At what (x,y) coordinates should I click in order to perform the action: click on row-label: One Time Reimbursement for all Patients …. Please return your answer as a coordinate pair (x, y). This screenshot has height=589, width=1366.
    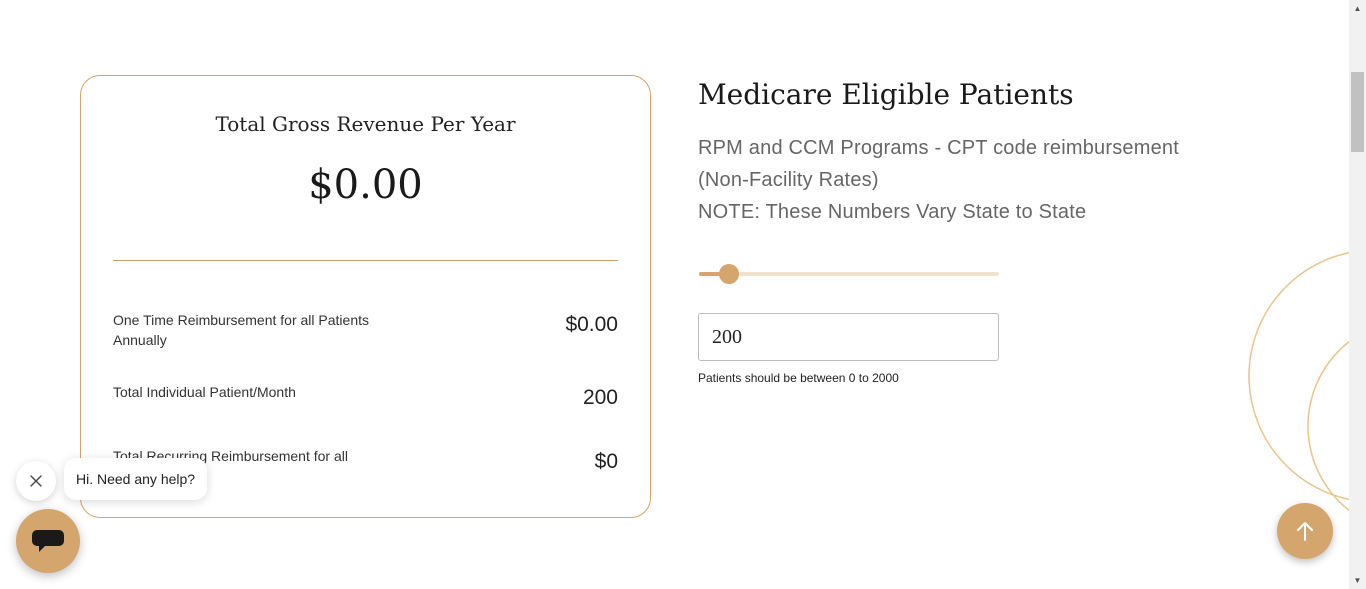
    Looking at the image, I should click on (241, 330).